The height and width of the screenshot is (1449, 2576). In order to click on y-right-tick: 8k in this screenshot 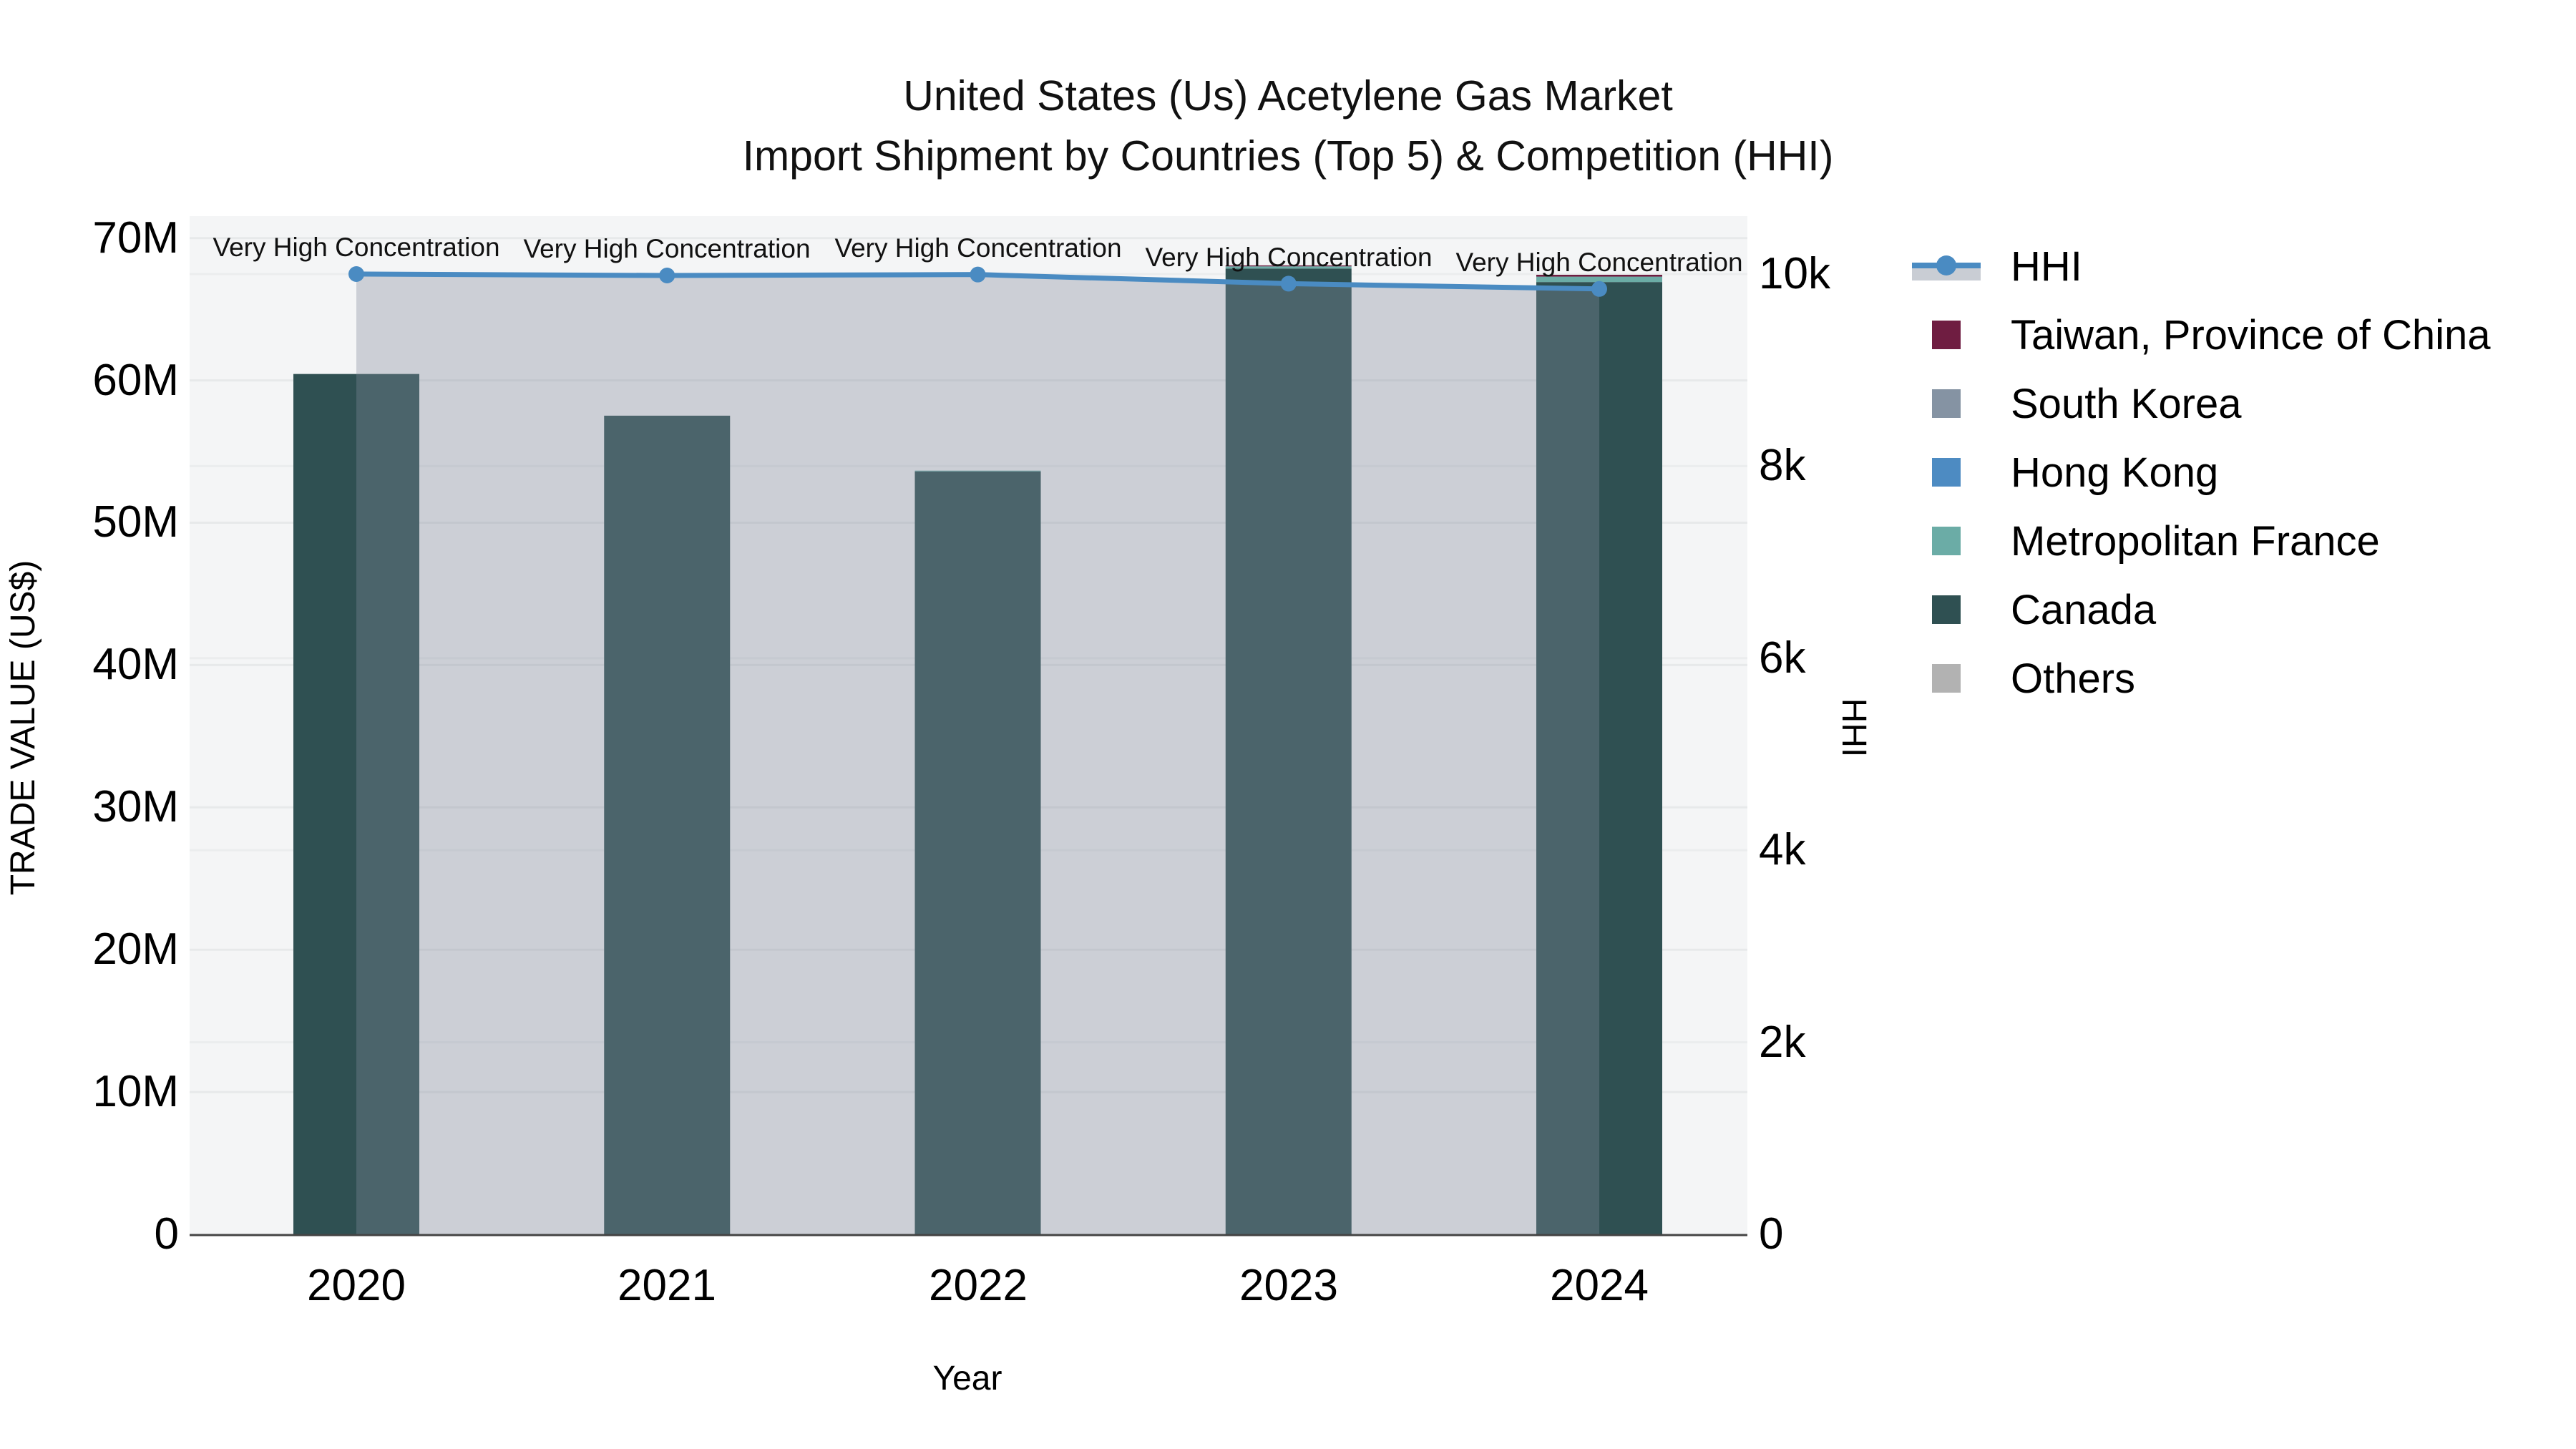, I will do `click(1782, 465)`.